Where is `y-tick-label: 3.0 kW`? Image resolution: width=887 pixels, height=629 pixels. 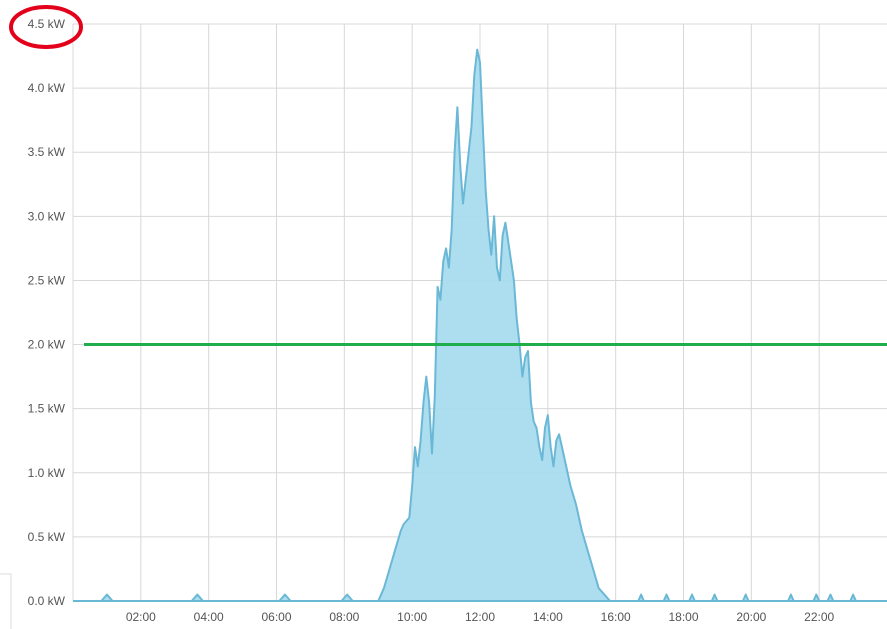
y-tick-label: 3.0 kW is located at coordinates (47, 216).